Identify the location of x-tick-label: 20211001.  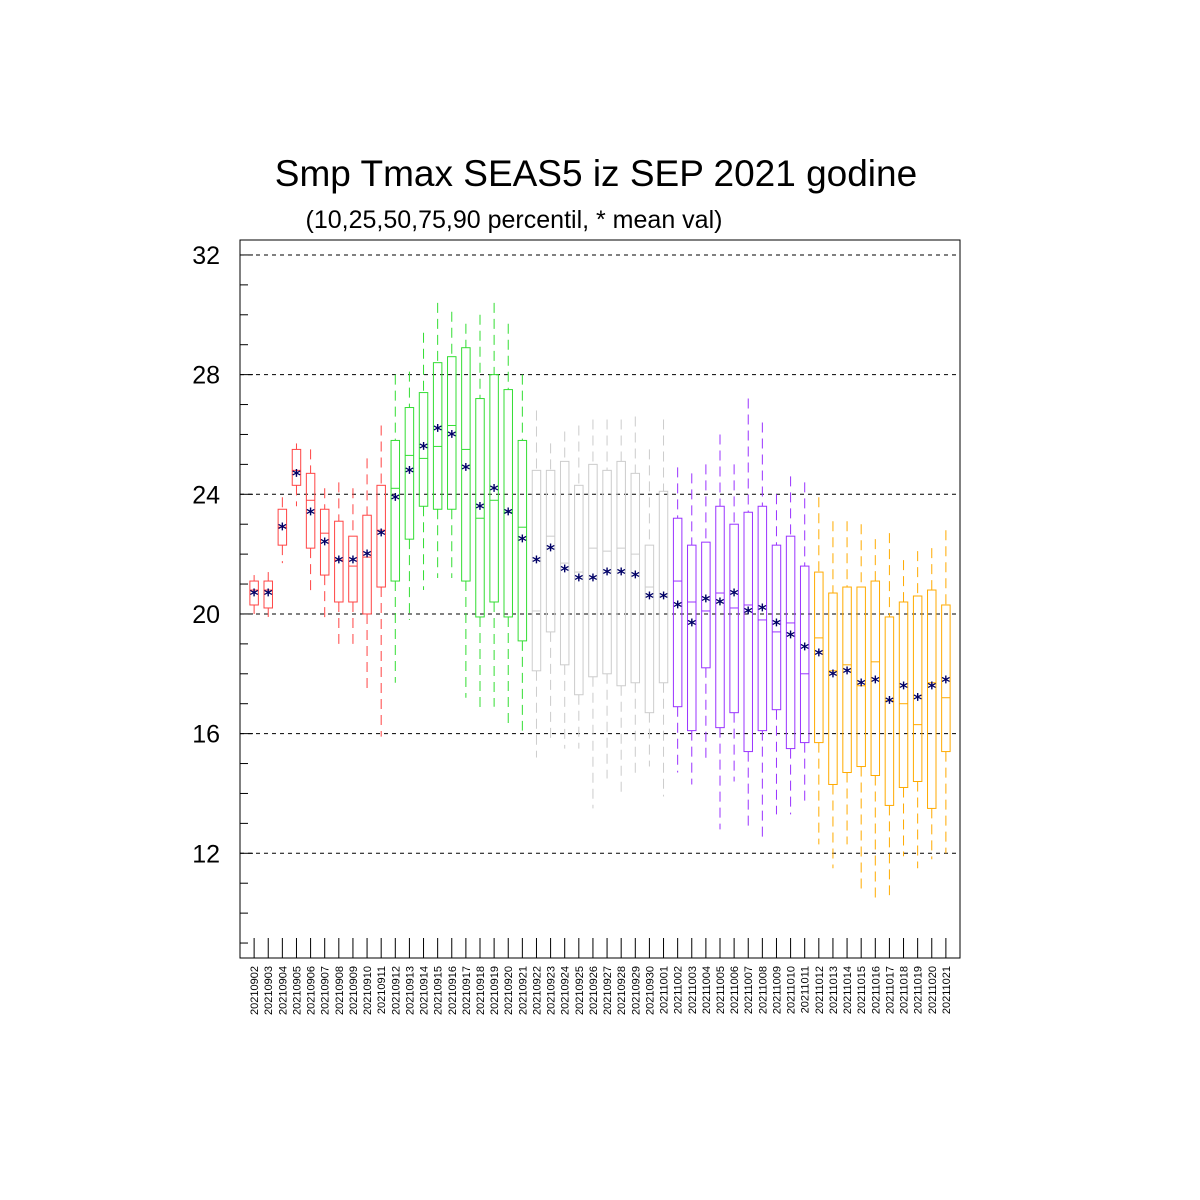
(665, 990).